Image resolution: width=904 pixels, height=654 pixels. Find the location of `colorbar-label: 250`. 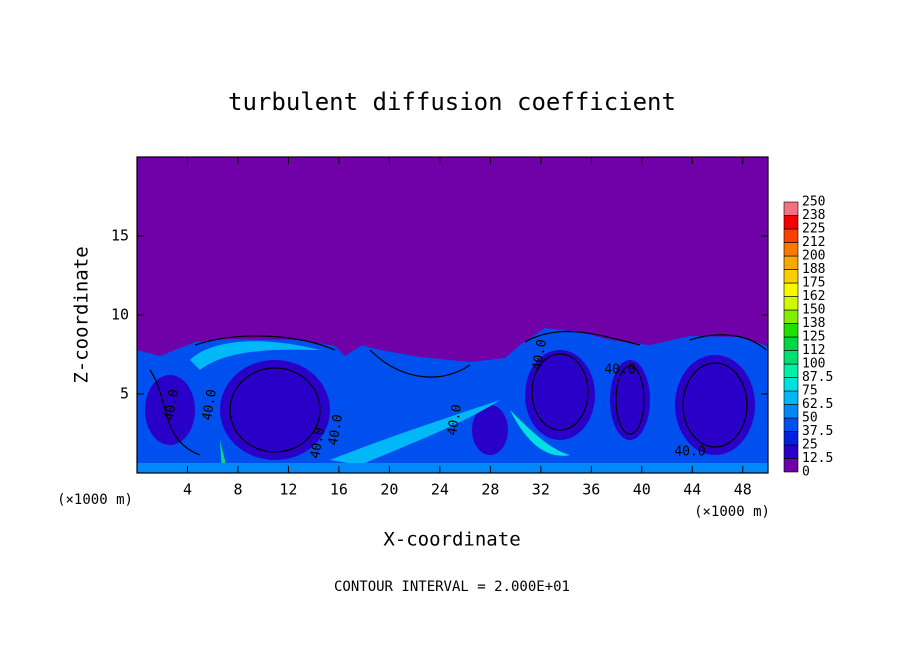

colorbar-label: 250 is located at coordinates (813, 202).